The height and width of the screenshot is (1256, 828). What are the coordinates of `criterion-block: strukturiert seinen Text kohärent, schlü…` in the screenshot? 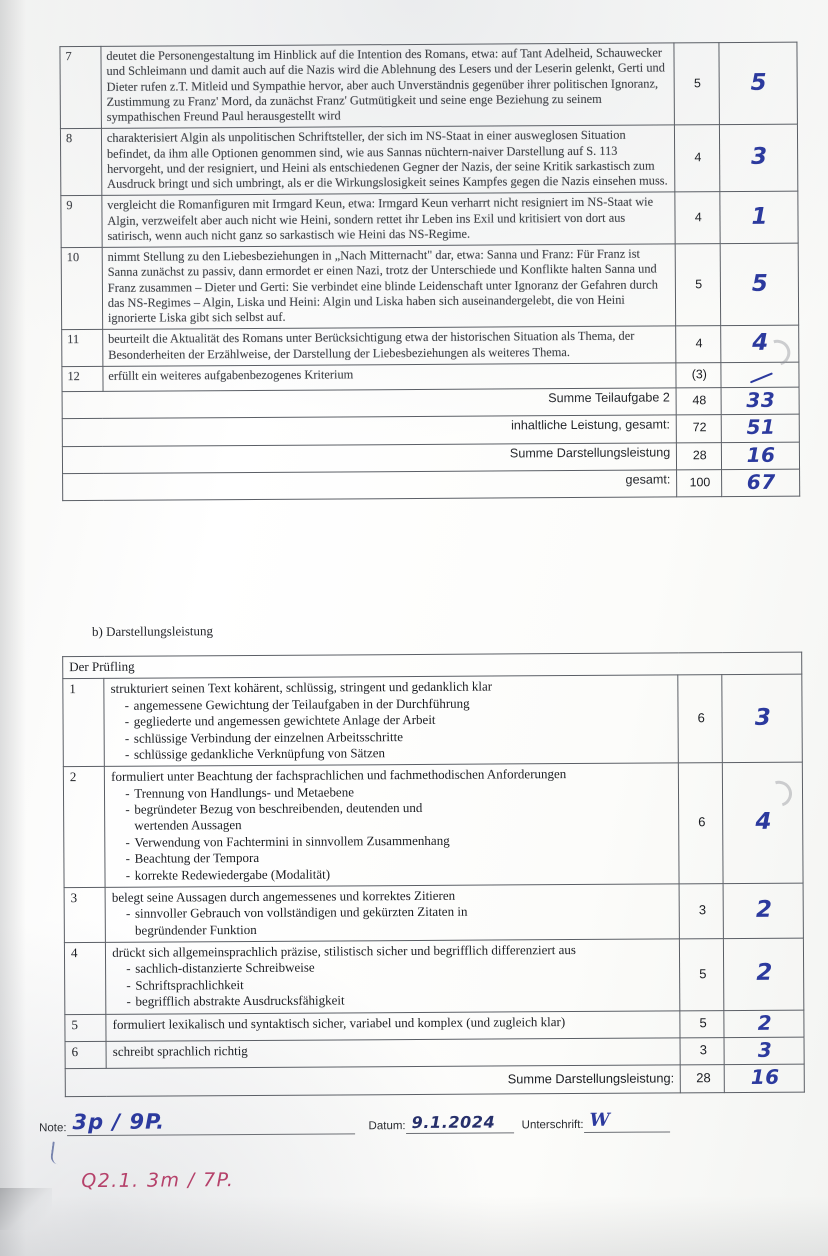 It's located at (391, 721).